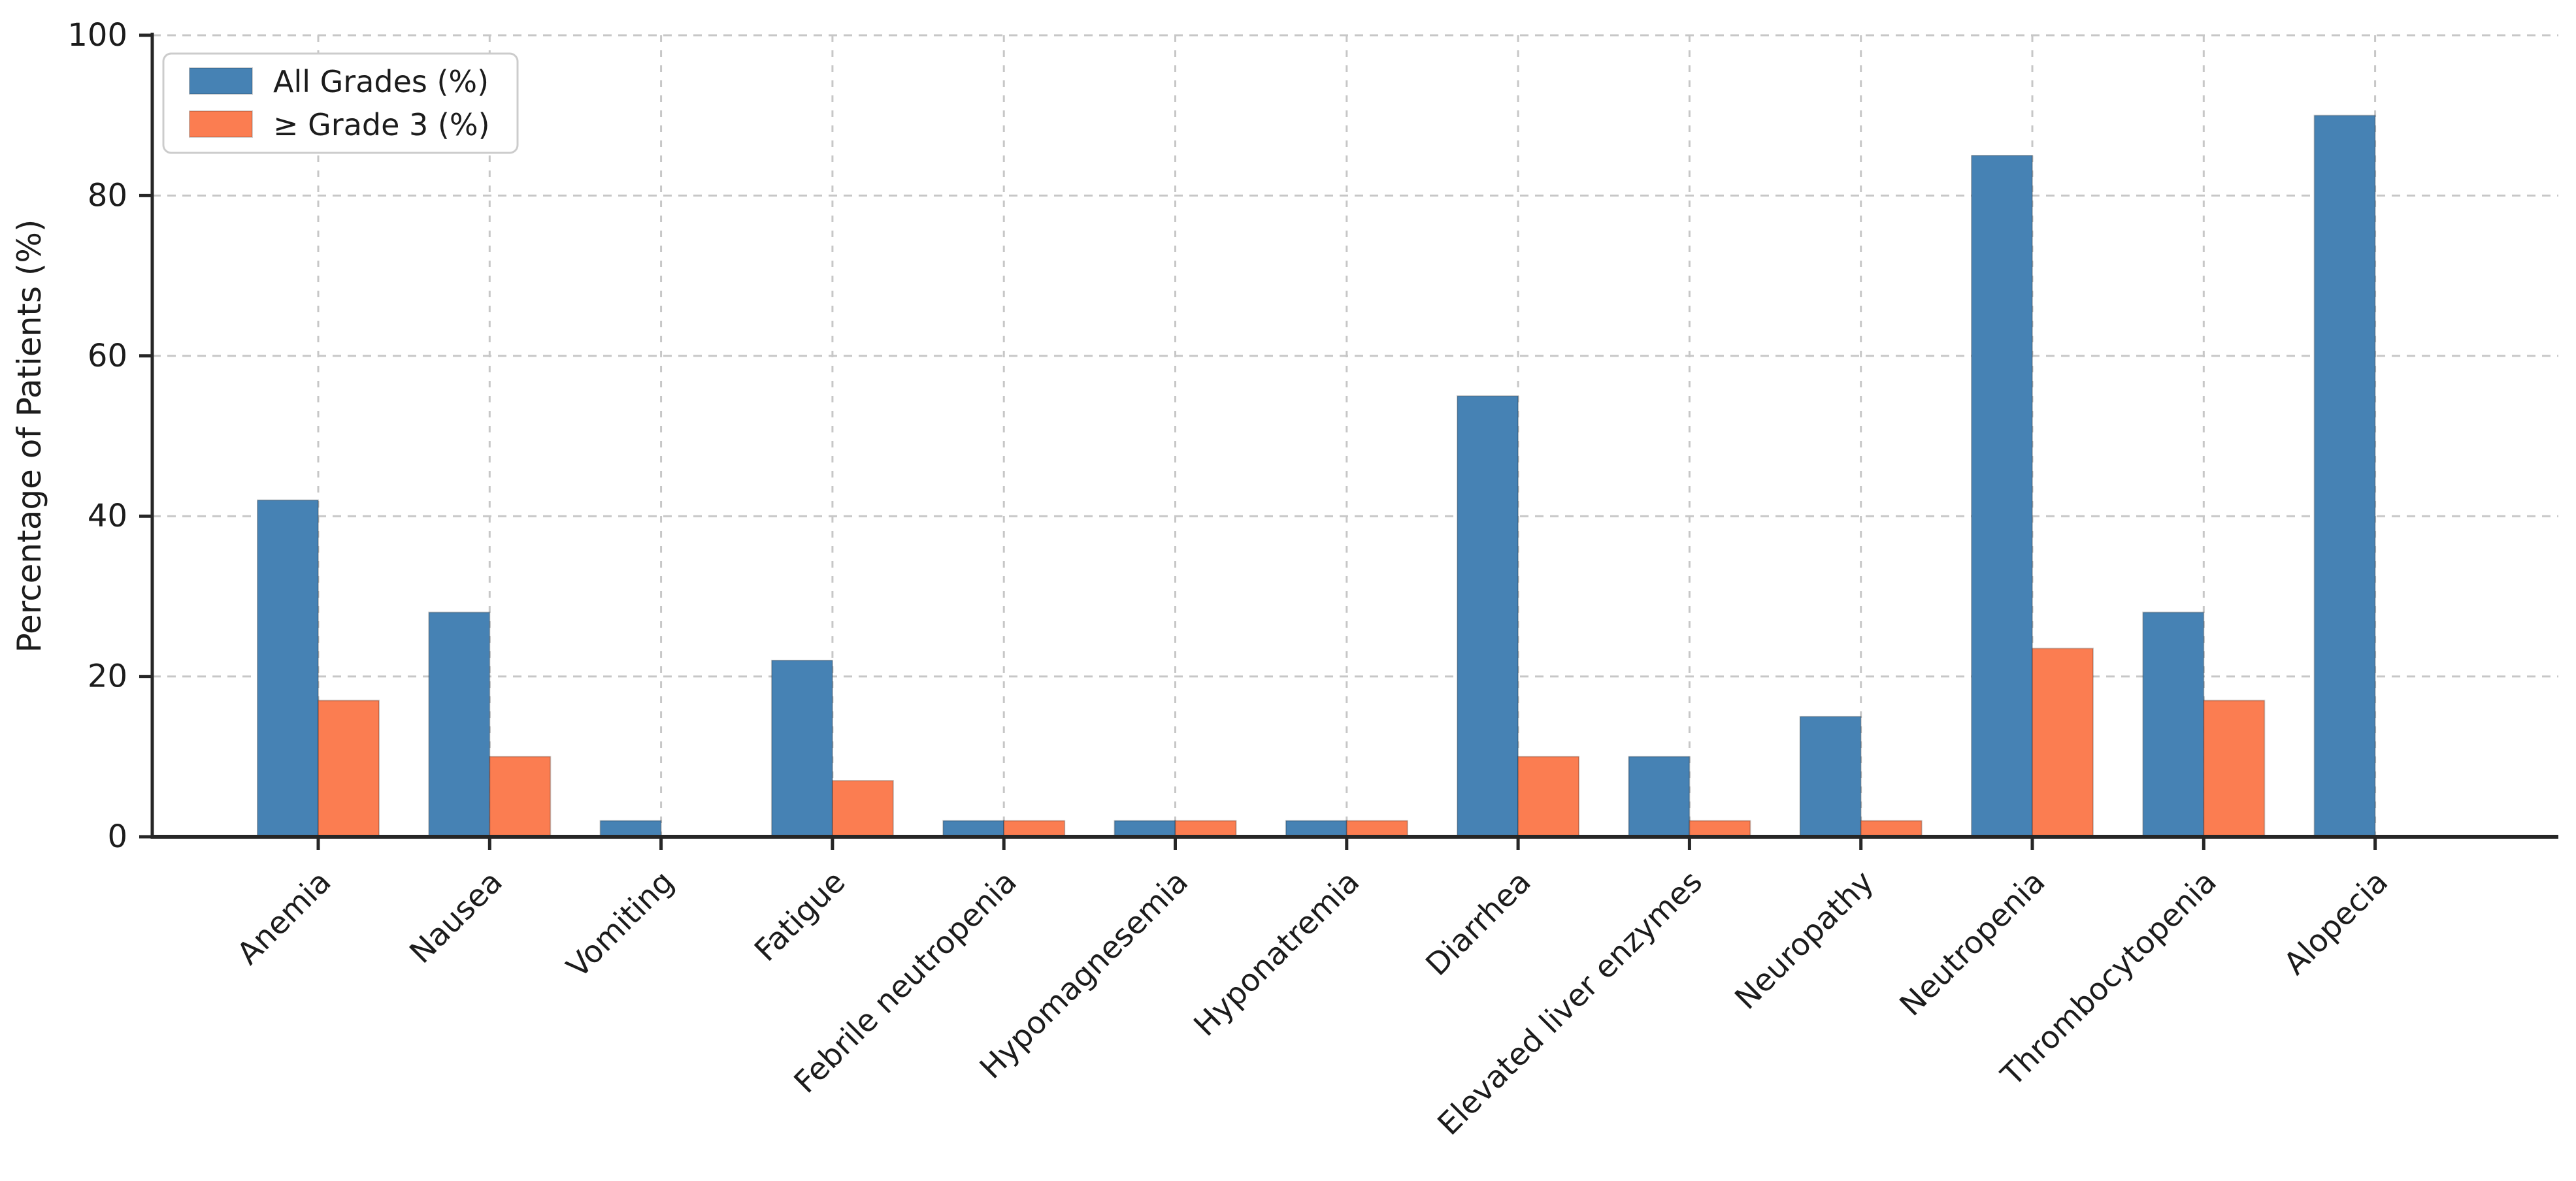 The width and height of the screenshot is (2576, 1181). Describe the element at coordinates (381, 124) in the screenshot. I see `legend-label-grade-3: ≥ Grade 3 (%)` at that location.